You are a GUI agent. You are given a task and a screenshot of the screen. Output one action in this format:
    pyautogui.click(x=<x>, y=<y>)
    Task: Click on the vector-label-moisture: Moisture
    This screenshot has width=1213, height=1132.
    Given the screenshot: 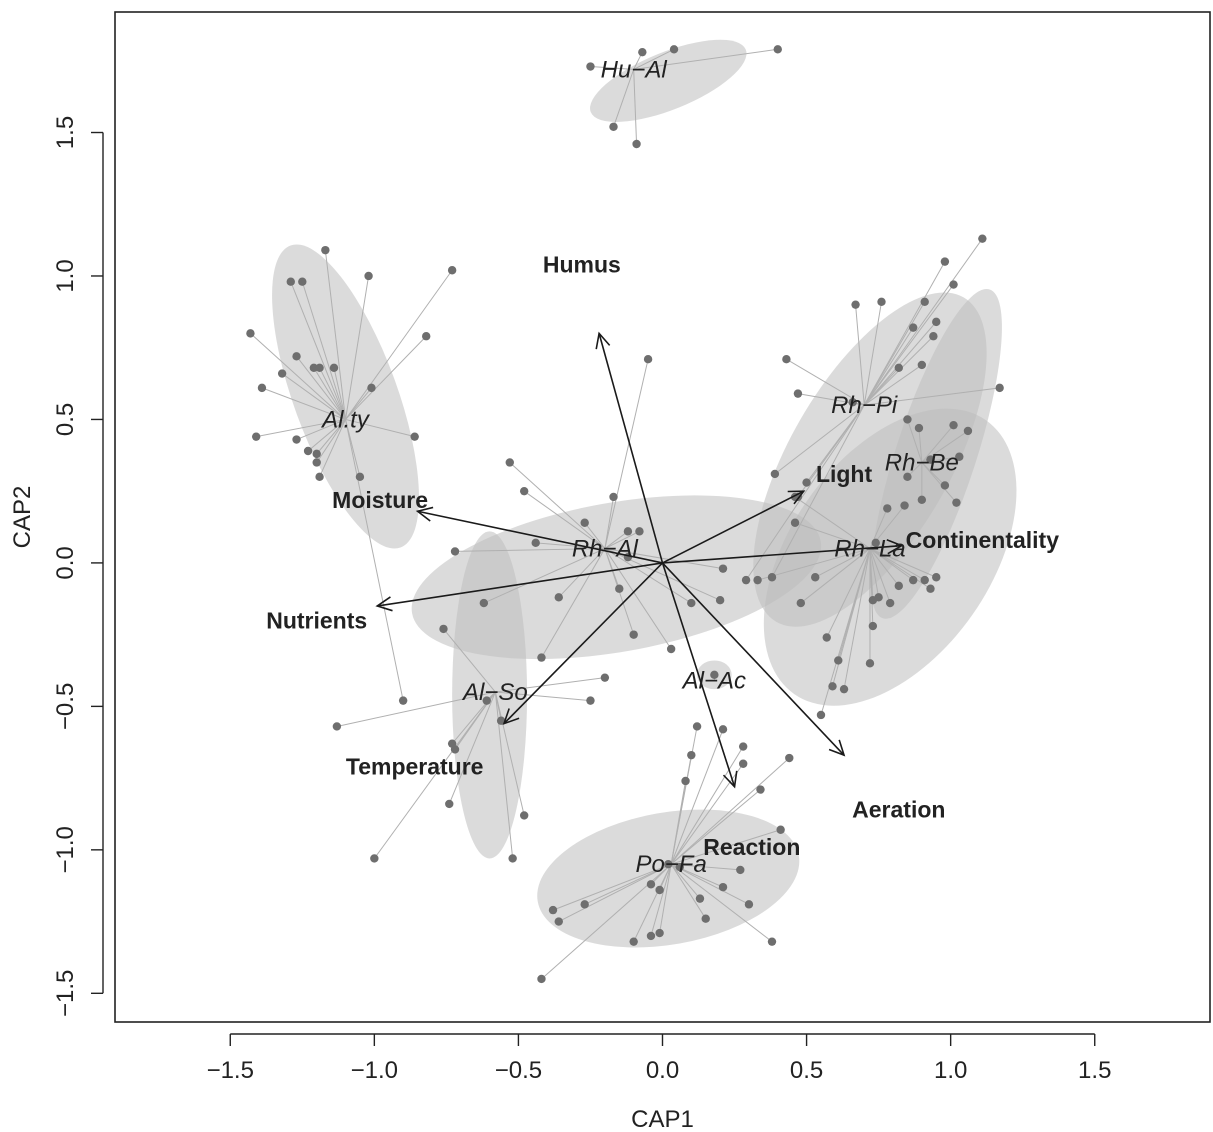 What is the action you would take?
    pyautogui.click(x=380, y=500)
    